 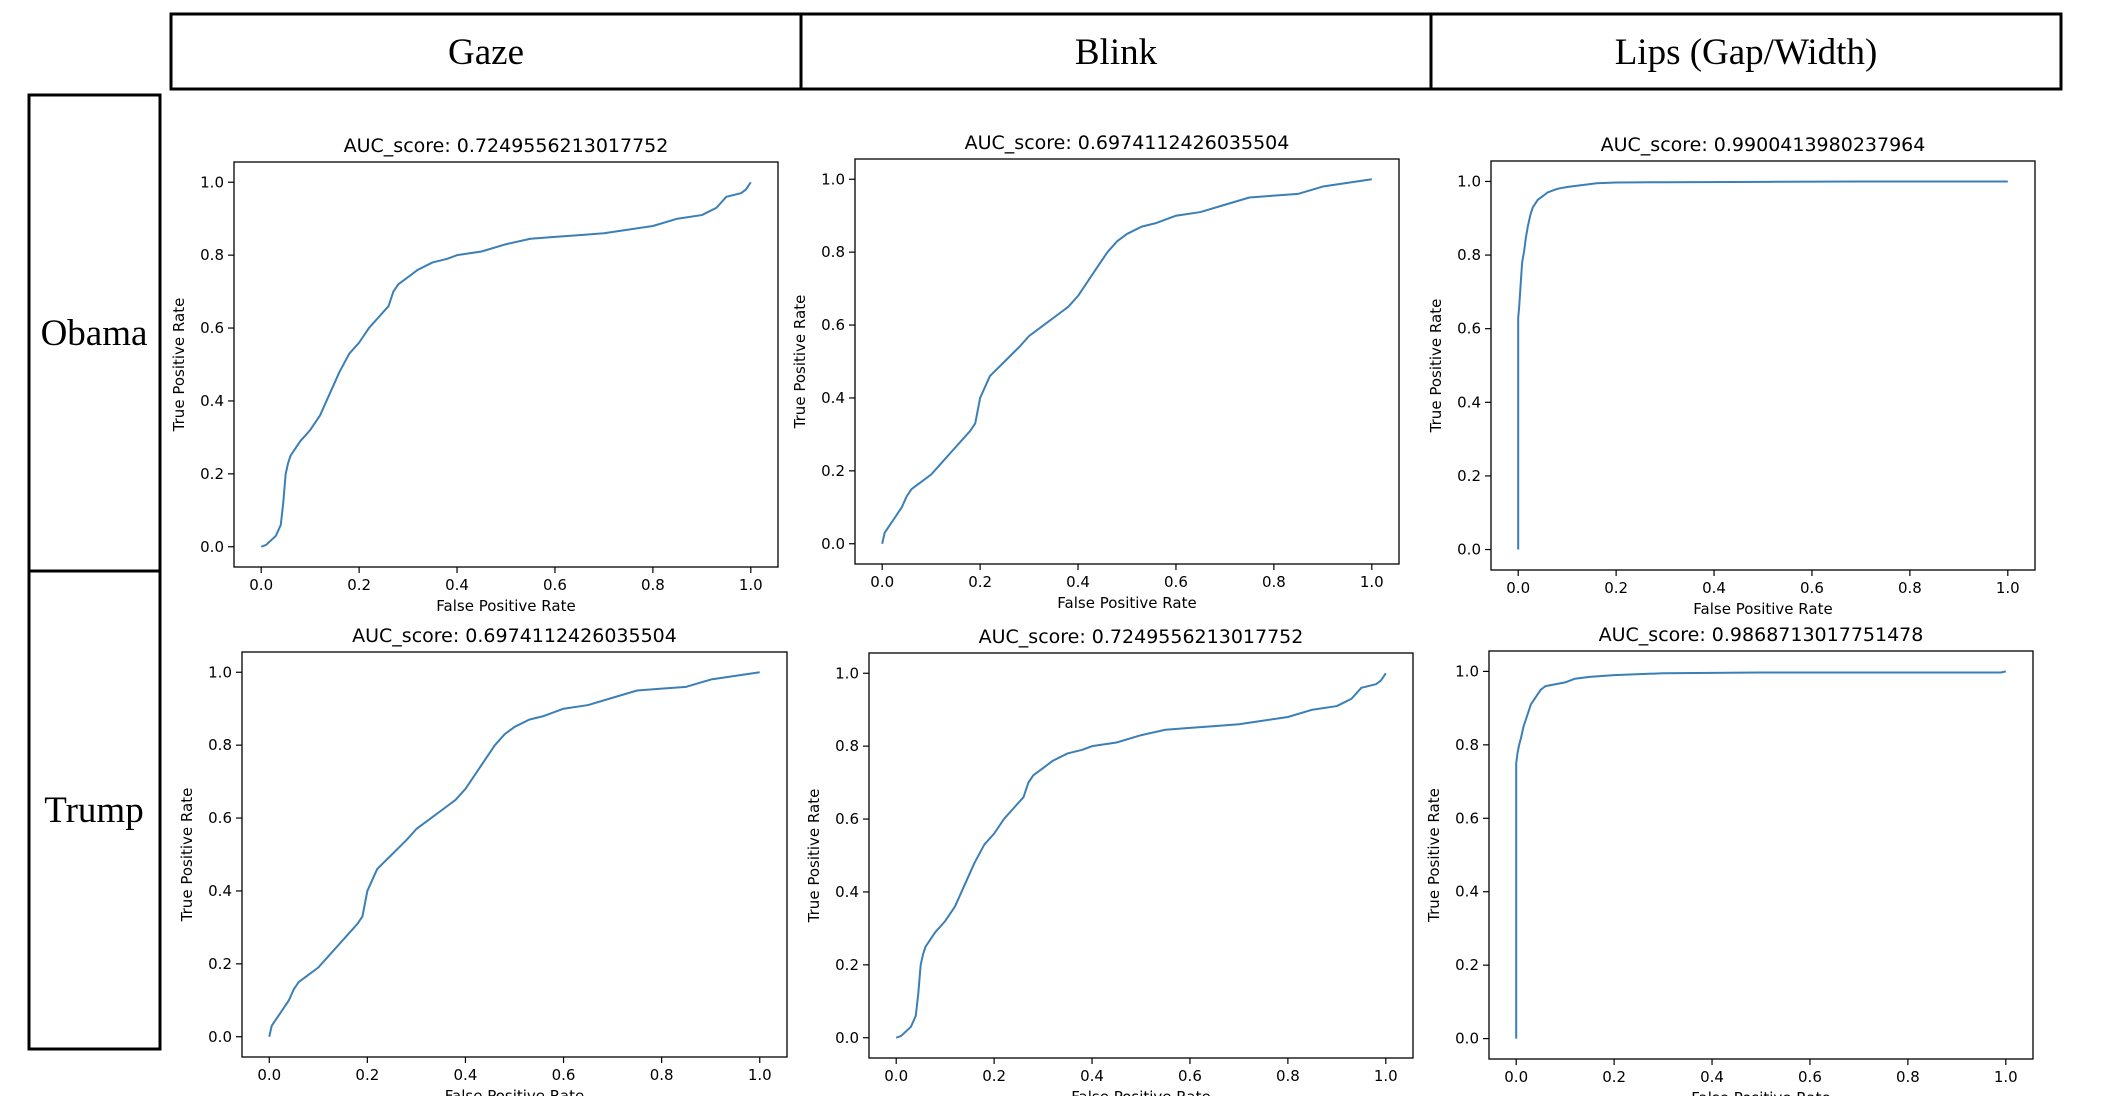 I want to click on roc-trump-gaze-xtick-label: 1.0, so click(x=760, y=1075).